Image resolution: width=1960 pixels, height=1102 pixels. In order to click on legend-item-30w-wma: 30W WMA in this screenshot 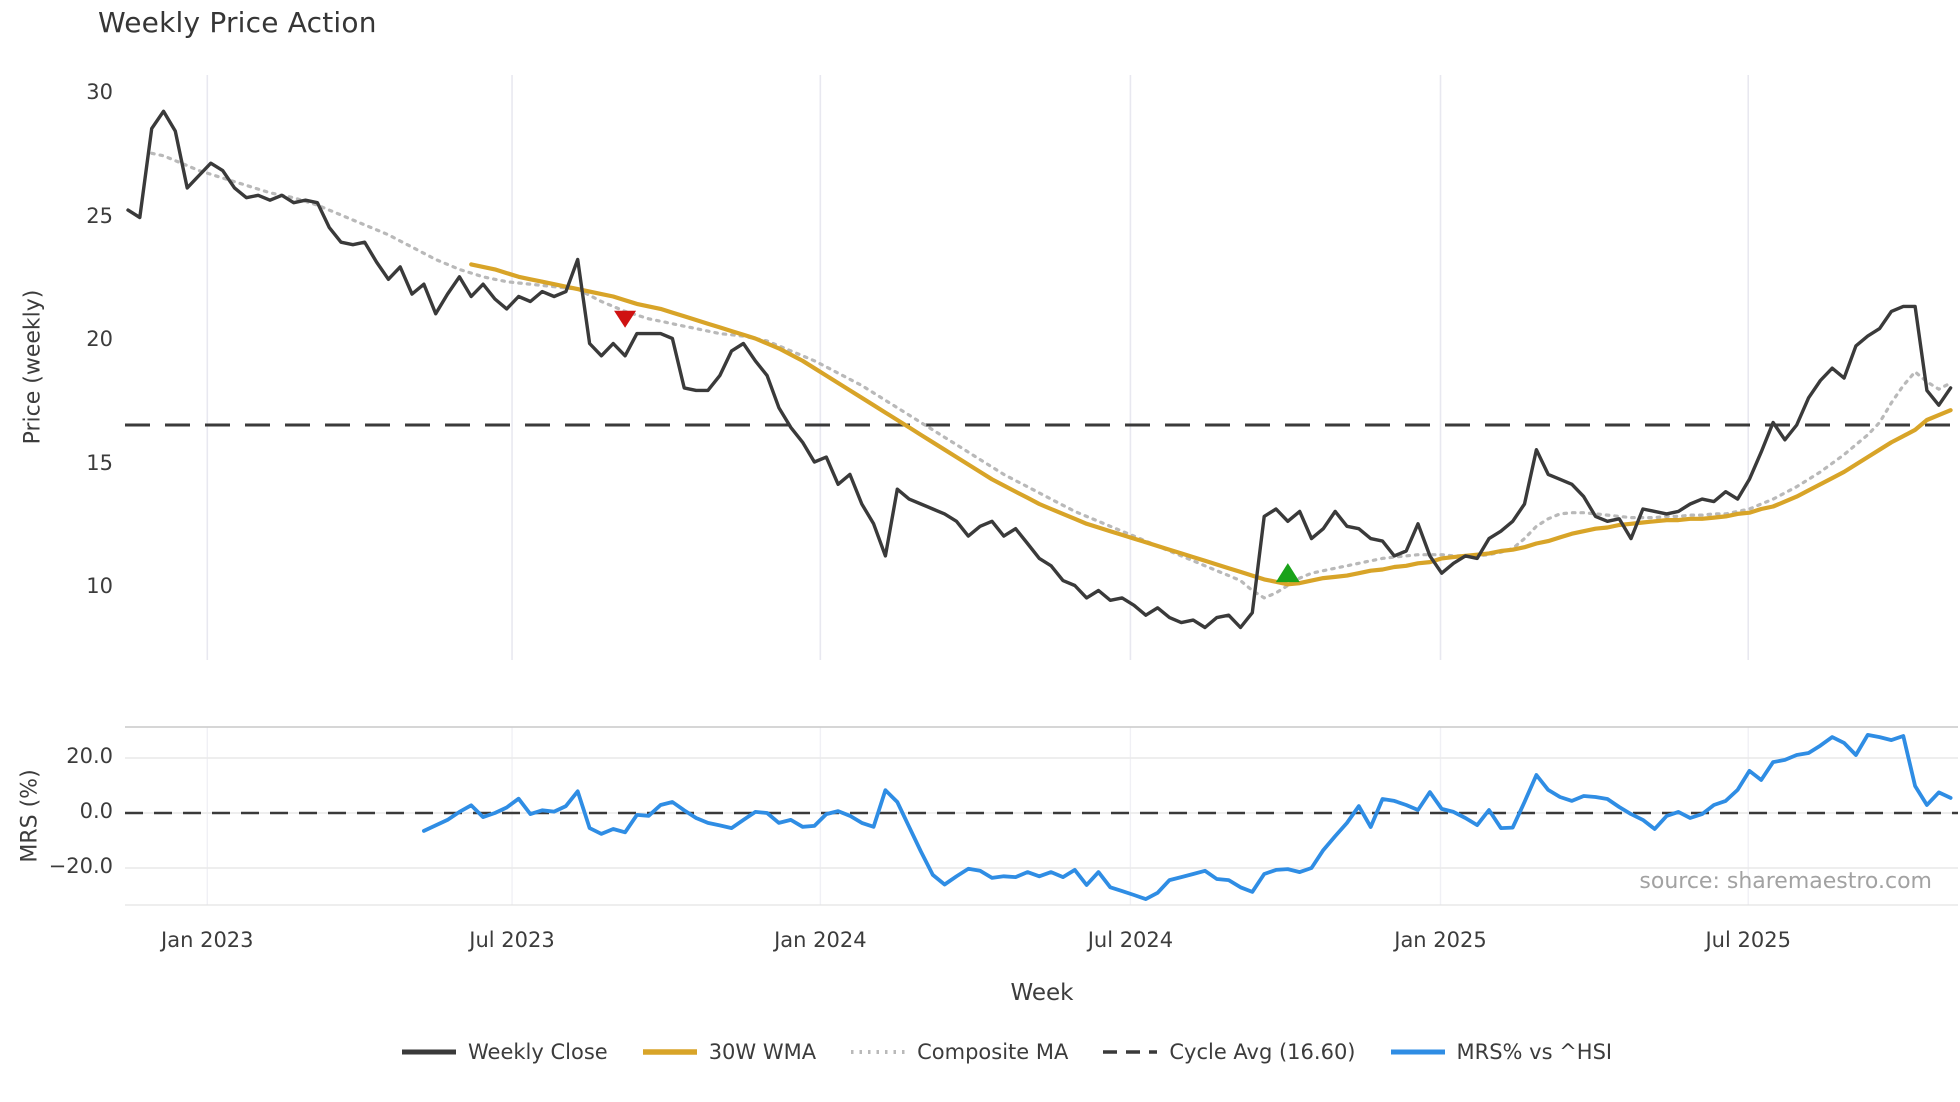, I will do `click(728, 1052)`.